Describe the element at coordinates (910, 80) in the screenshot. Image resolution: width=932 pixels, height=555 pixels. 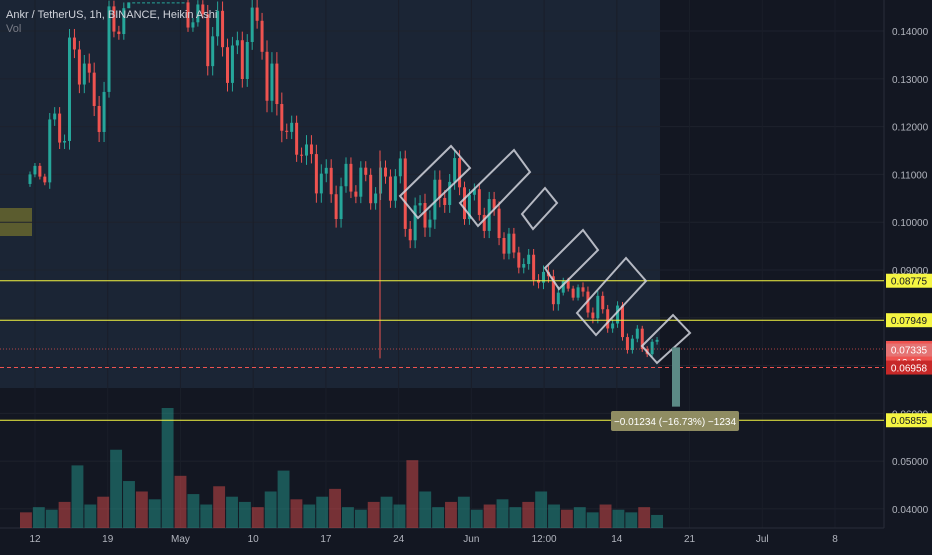
I see `y-tick-label: 0.13000` at that location.